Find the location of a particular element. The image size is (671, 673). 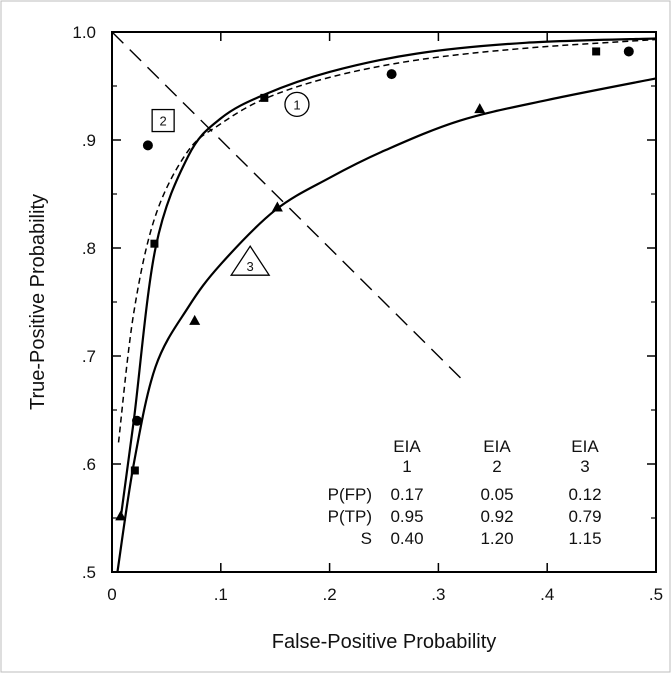

curve-label-circle-icon is located at coordinates (297, 104).